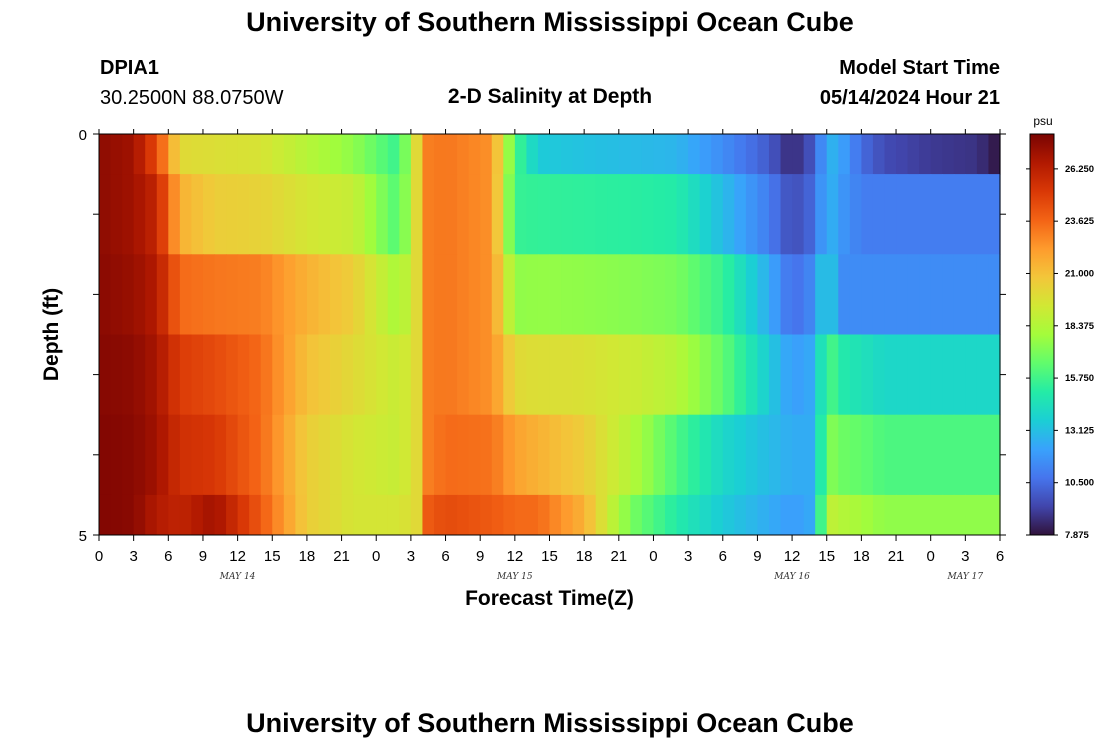 This screenshot has width=1100, height=750. I want to click on x-tick-label: 6, so click(168, 556).